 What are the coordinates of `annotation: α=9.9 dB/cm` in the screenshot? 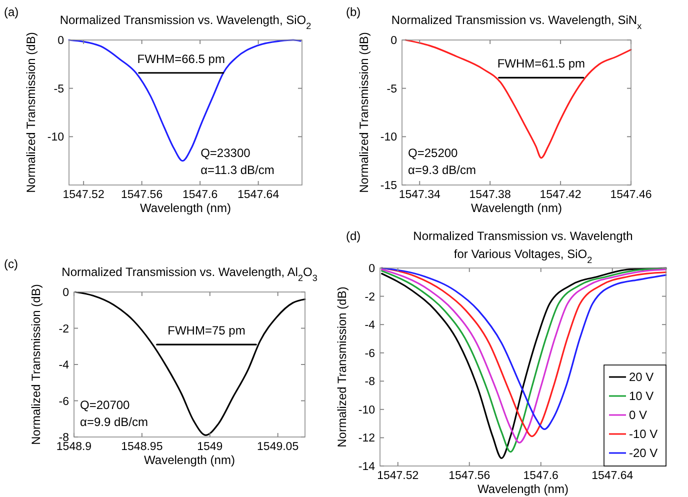 It's located at (114, 422).